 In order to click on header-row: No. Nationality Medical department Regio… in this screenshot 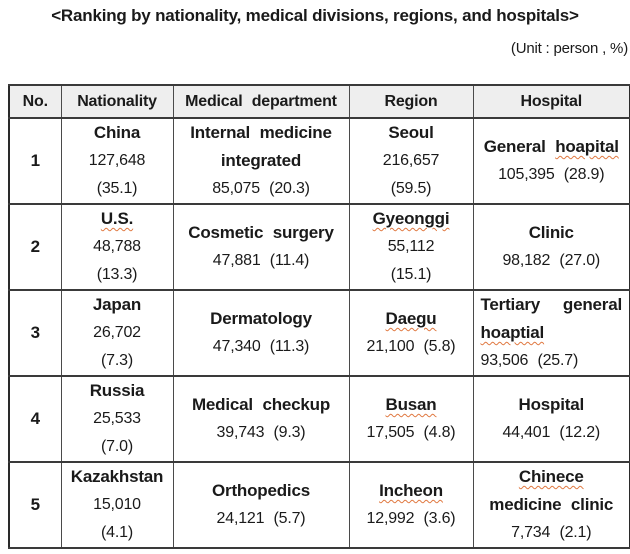, I will do `click(319, 101)`.